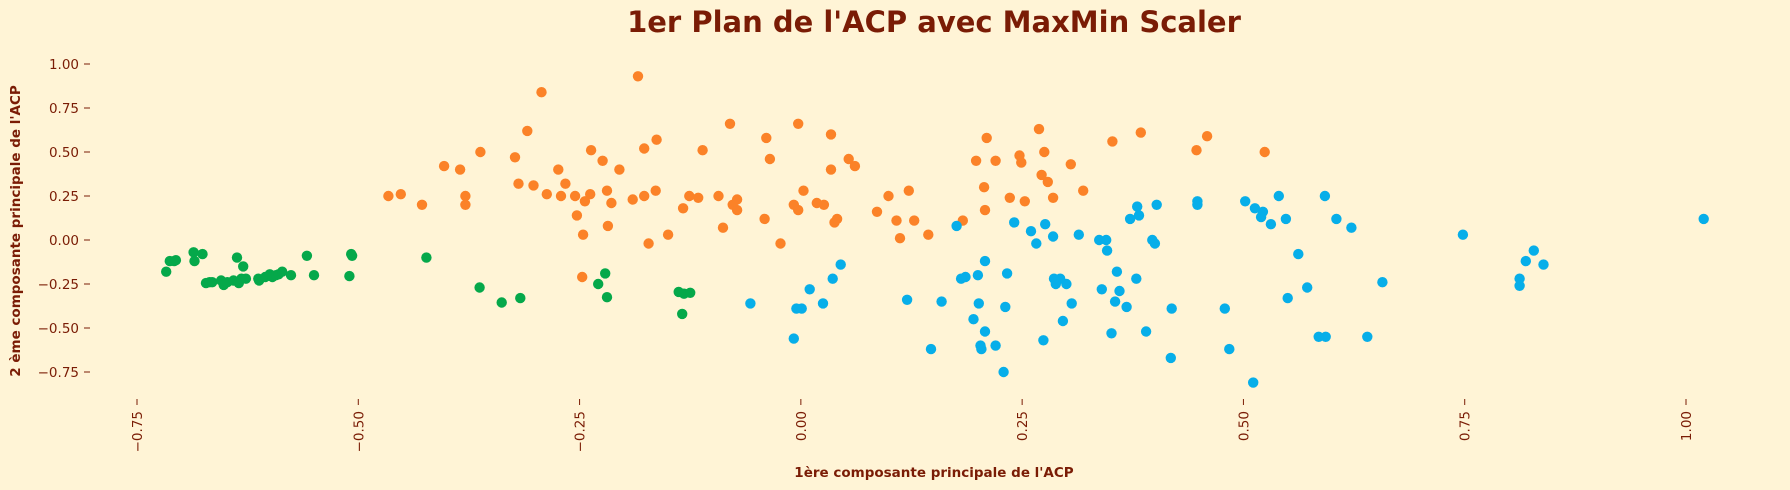 Image resolution: width=1790 pixels, height=490 pixels. Describe the element at coordinates (802, 426) in the screenshot. I see `x-tick-label: 0.00` at that location.